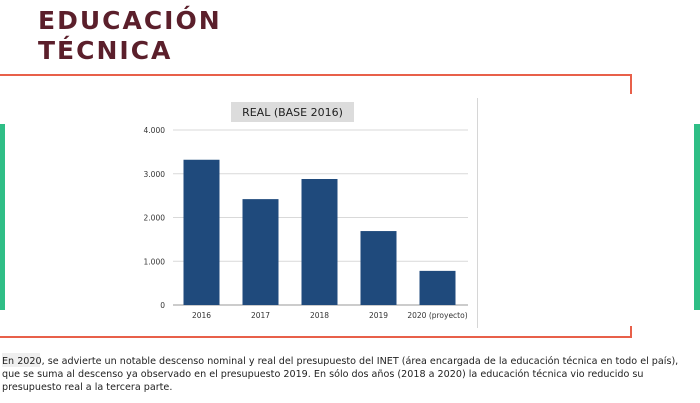 The width and height of the screenshot is (700, 403). What do you see at coordinates (437, 287) in the screenshot?
I see `bar-2020` at bounding box center [437, 287].